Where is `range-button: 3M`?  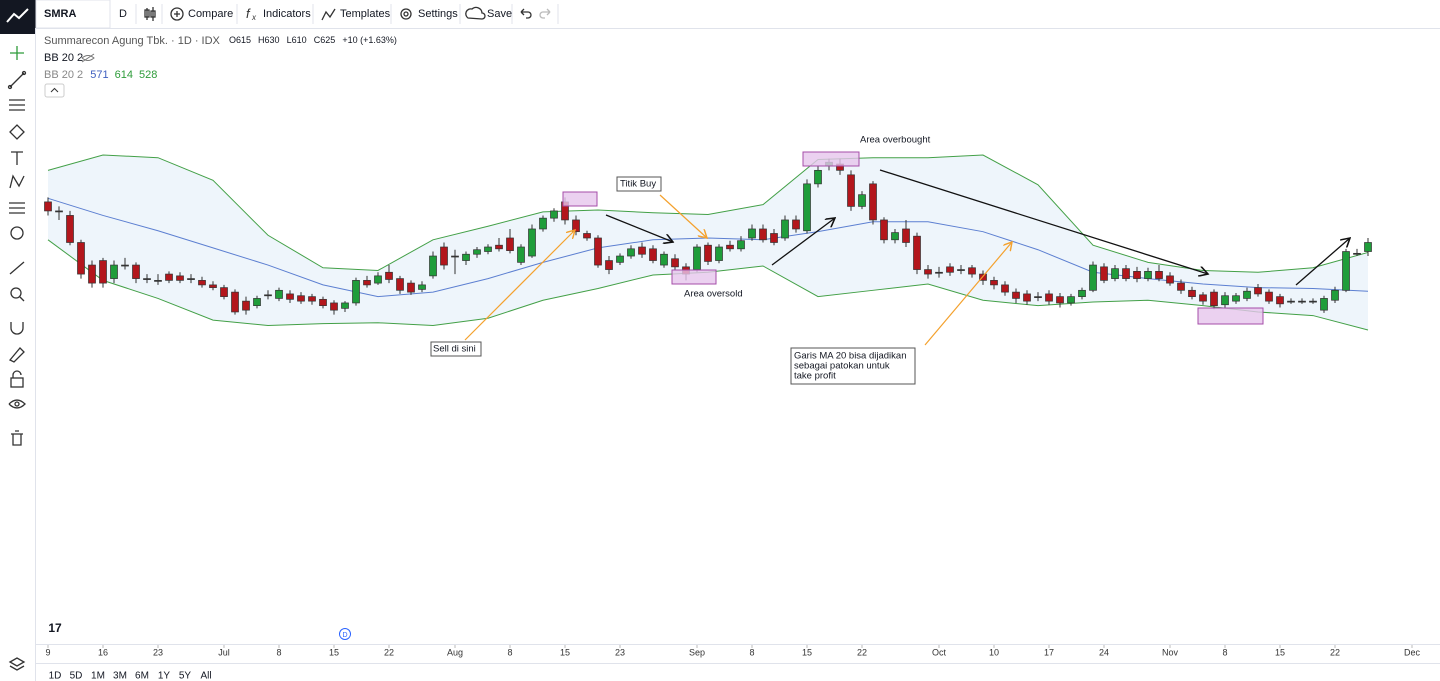
range-button: 3M is located at coordinates (120, 676).